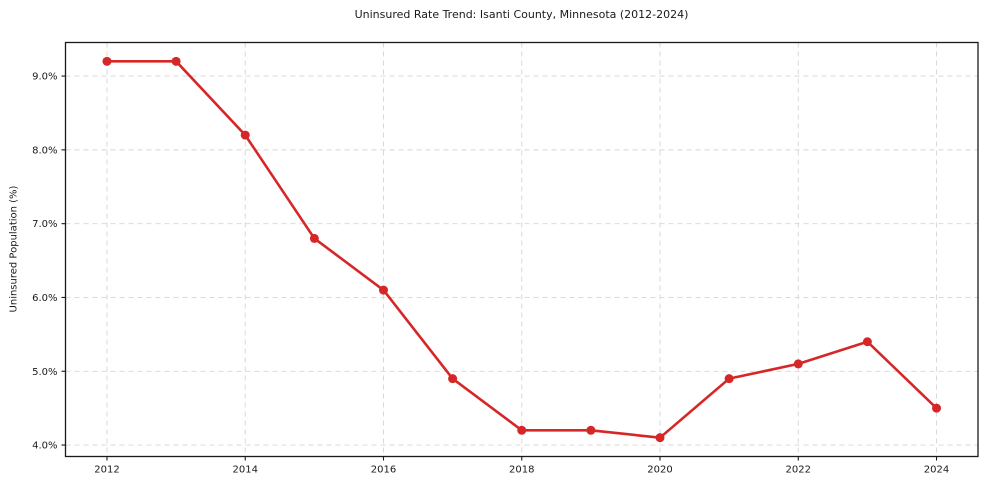 Image resolution: width=989 pixels, height=490 pixels. Describe the element at coordinates (44, 77) in the screenshot. I see `y-tick-label: 9.0%` at that location.